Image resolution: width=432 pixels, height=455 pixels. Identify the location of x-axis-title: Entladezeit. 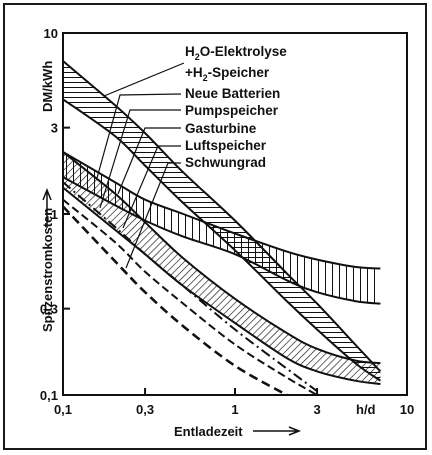
(208, 431).